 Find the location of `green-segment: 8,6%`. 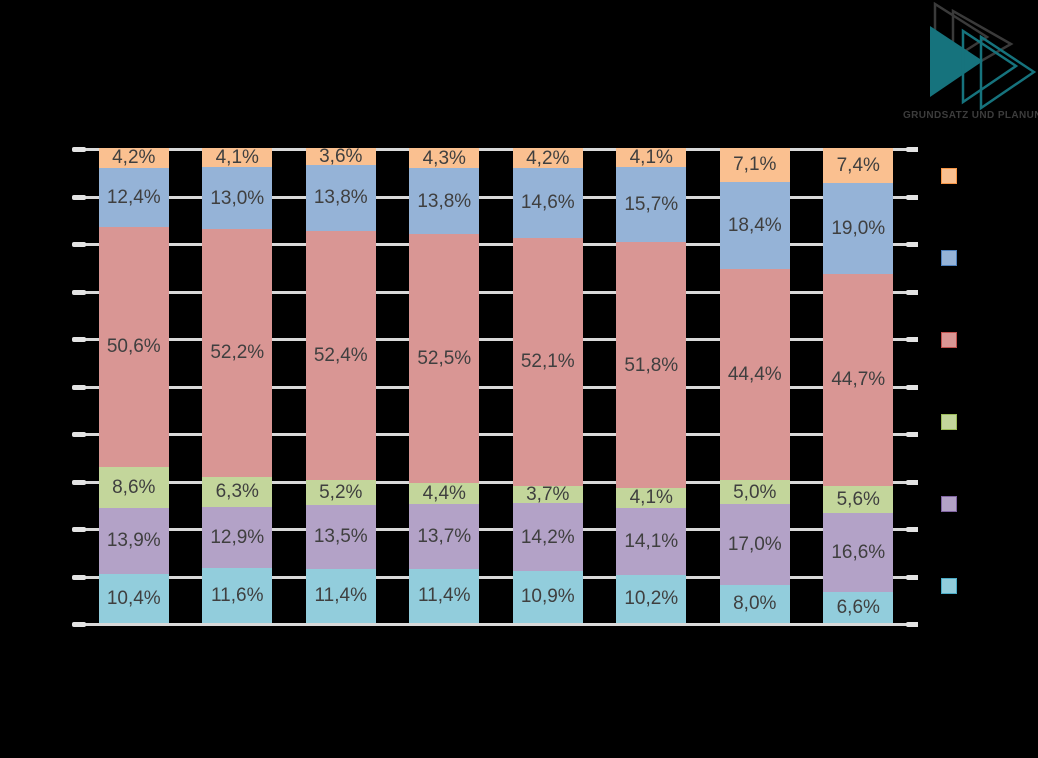

green-segment: 8,6% is located at coordinates (133, 487).